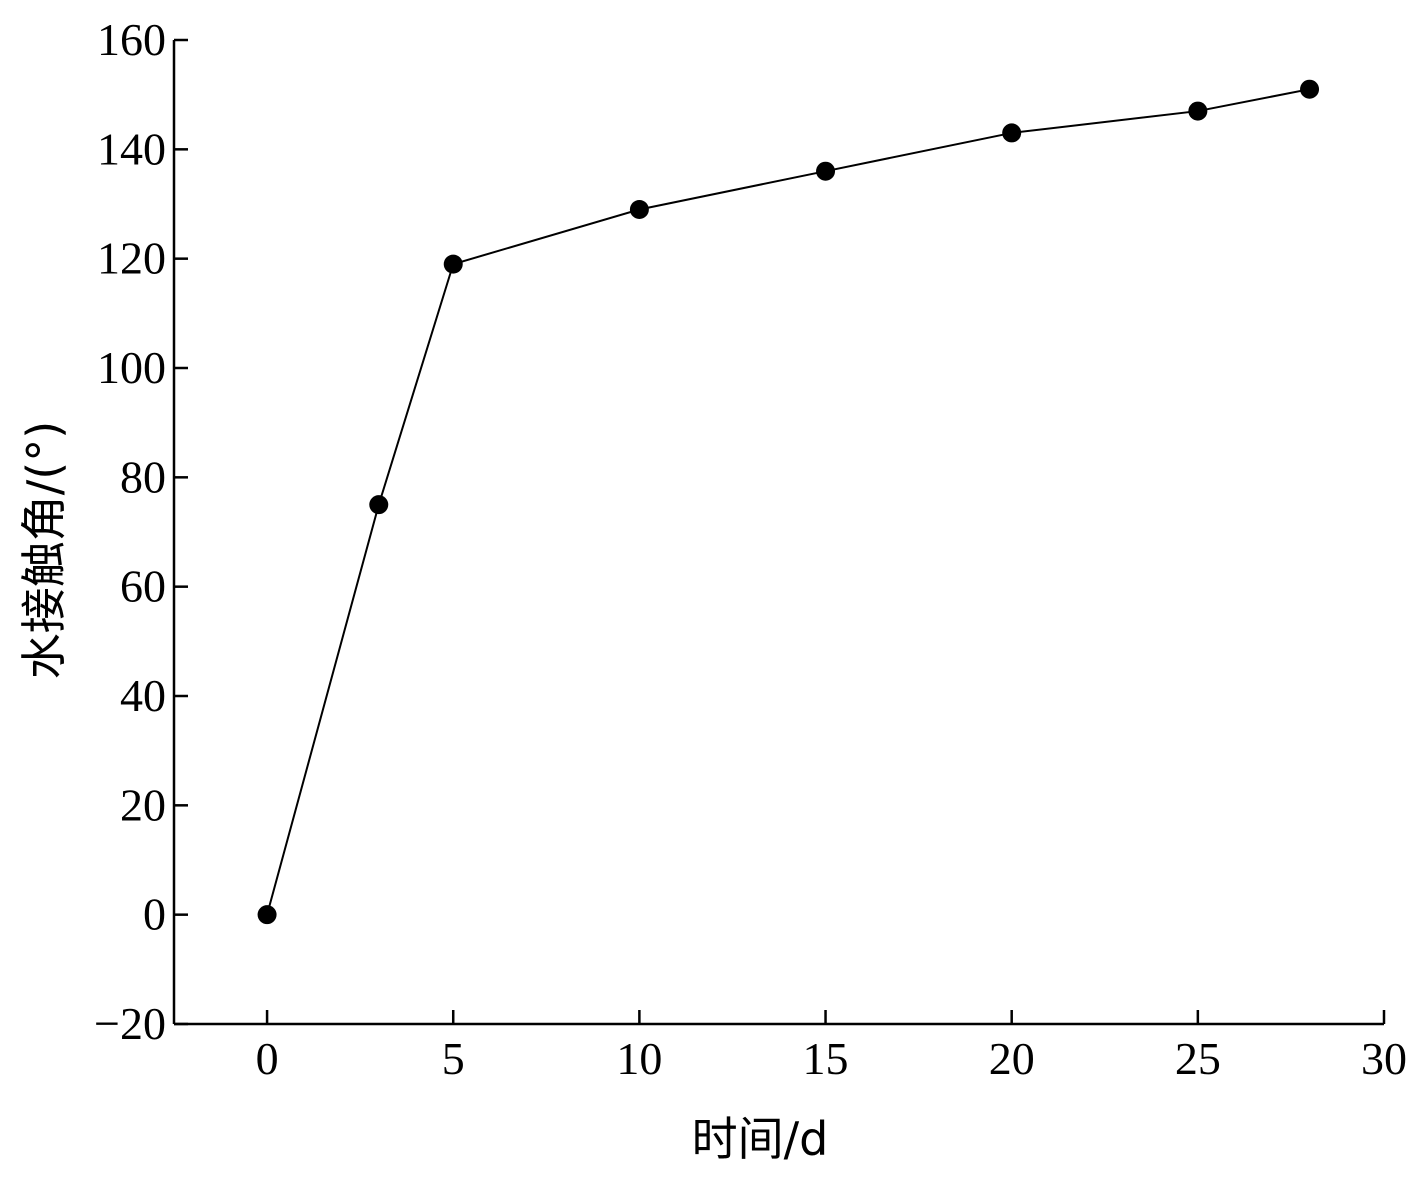 The height and width of the screenshot is (1178, 1417). What do you see at coordinates (131, 258) in the screenshot?
I see `y-tick-label: 120` at bounding box center [131, 258].